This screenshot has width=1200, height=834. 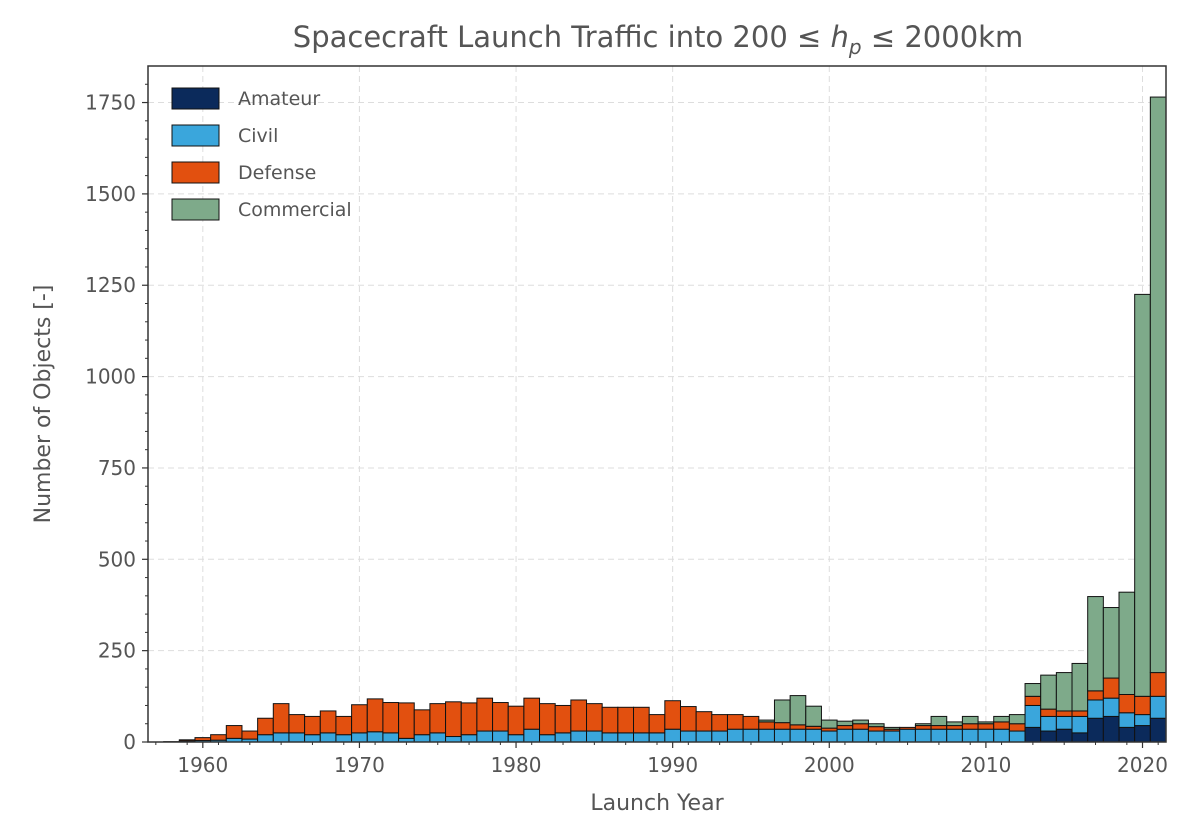 I want to click on bar-civil-1987, so click(x=626, y=737).